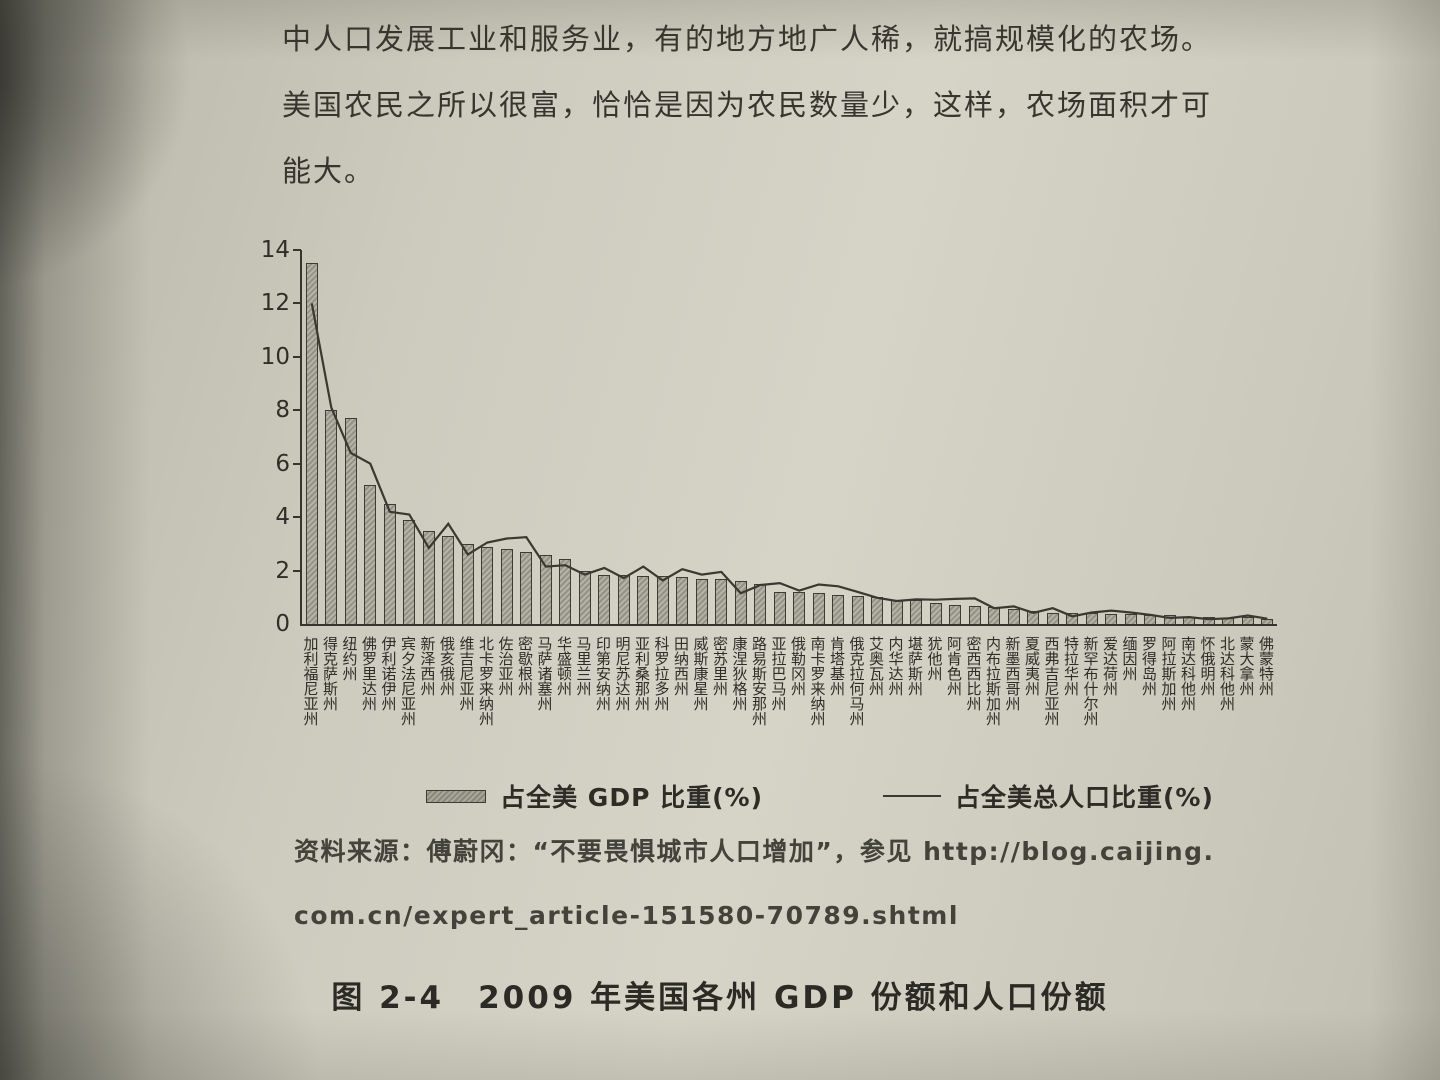 This screenshot has width=1440, height=1080. What do you see at coordinates (1149, 666) in the screenshot?
I see `x-axis-label: 罗得岛州` at bounding box center [1149, 666].